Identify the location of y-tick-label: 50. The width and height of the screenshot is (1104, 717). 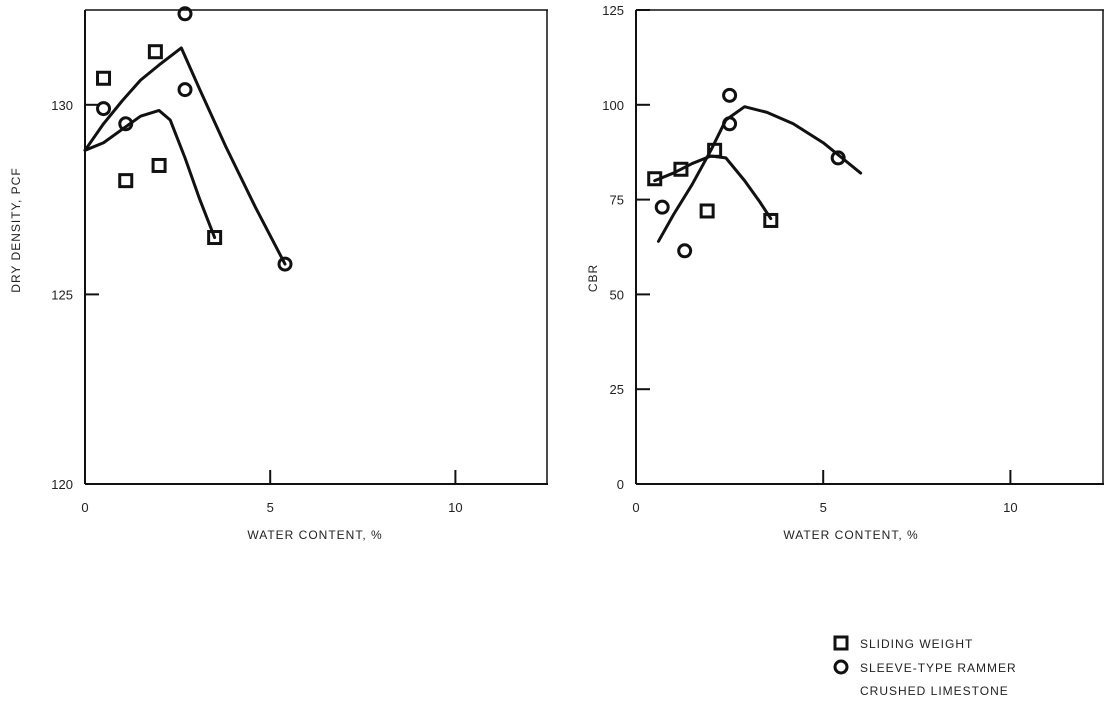
(617, 294).